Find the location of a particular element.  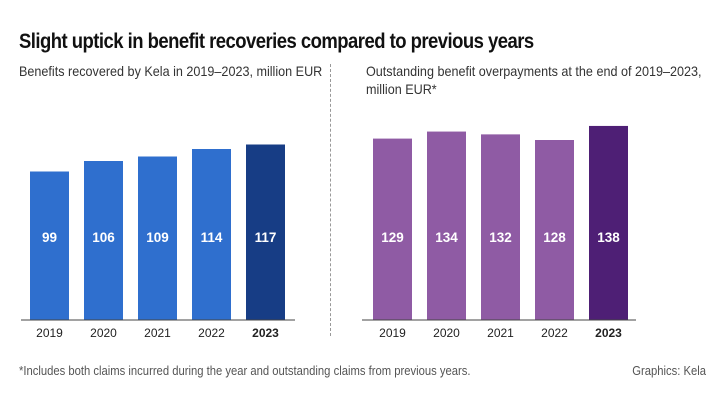

right-bar-2020 is located at coordinates (446, 225).